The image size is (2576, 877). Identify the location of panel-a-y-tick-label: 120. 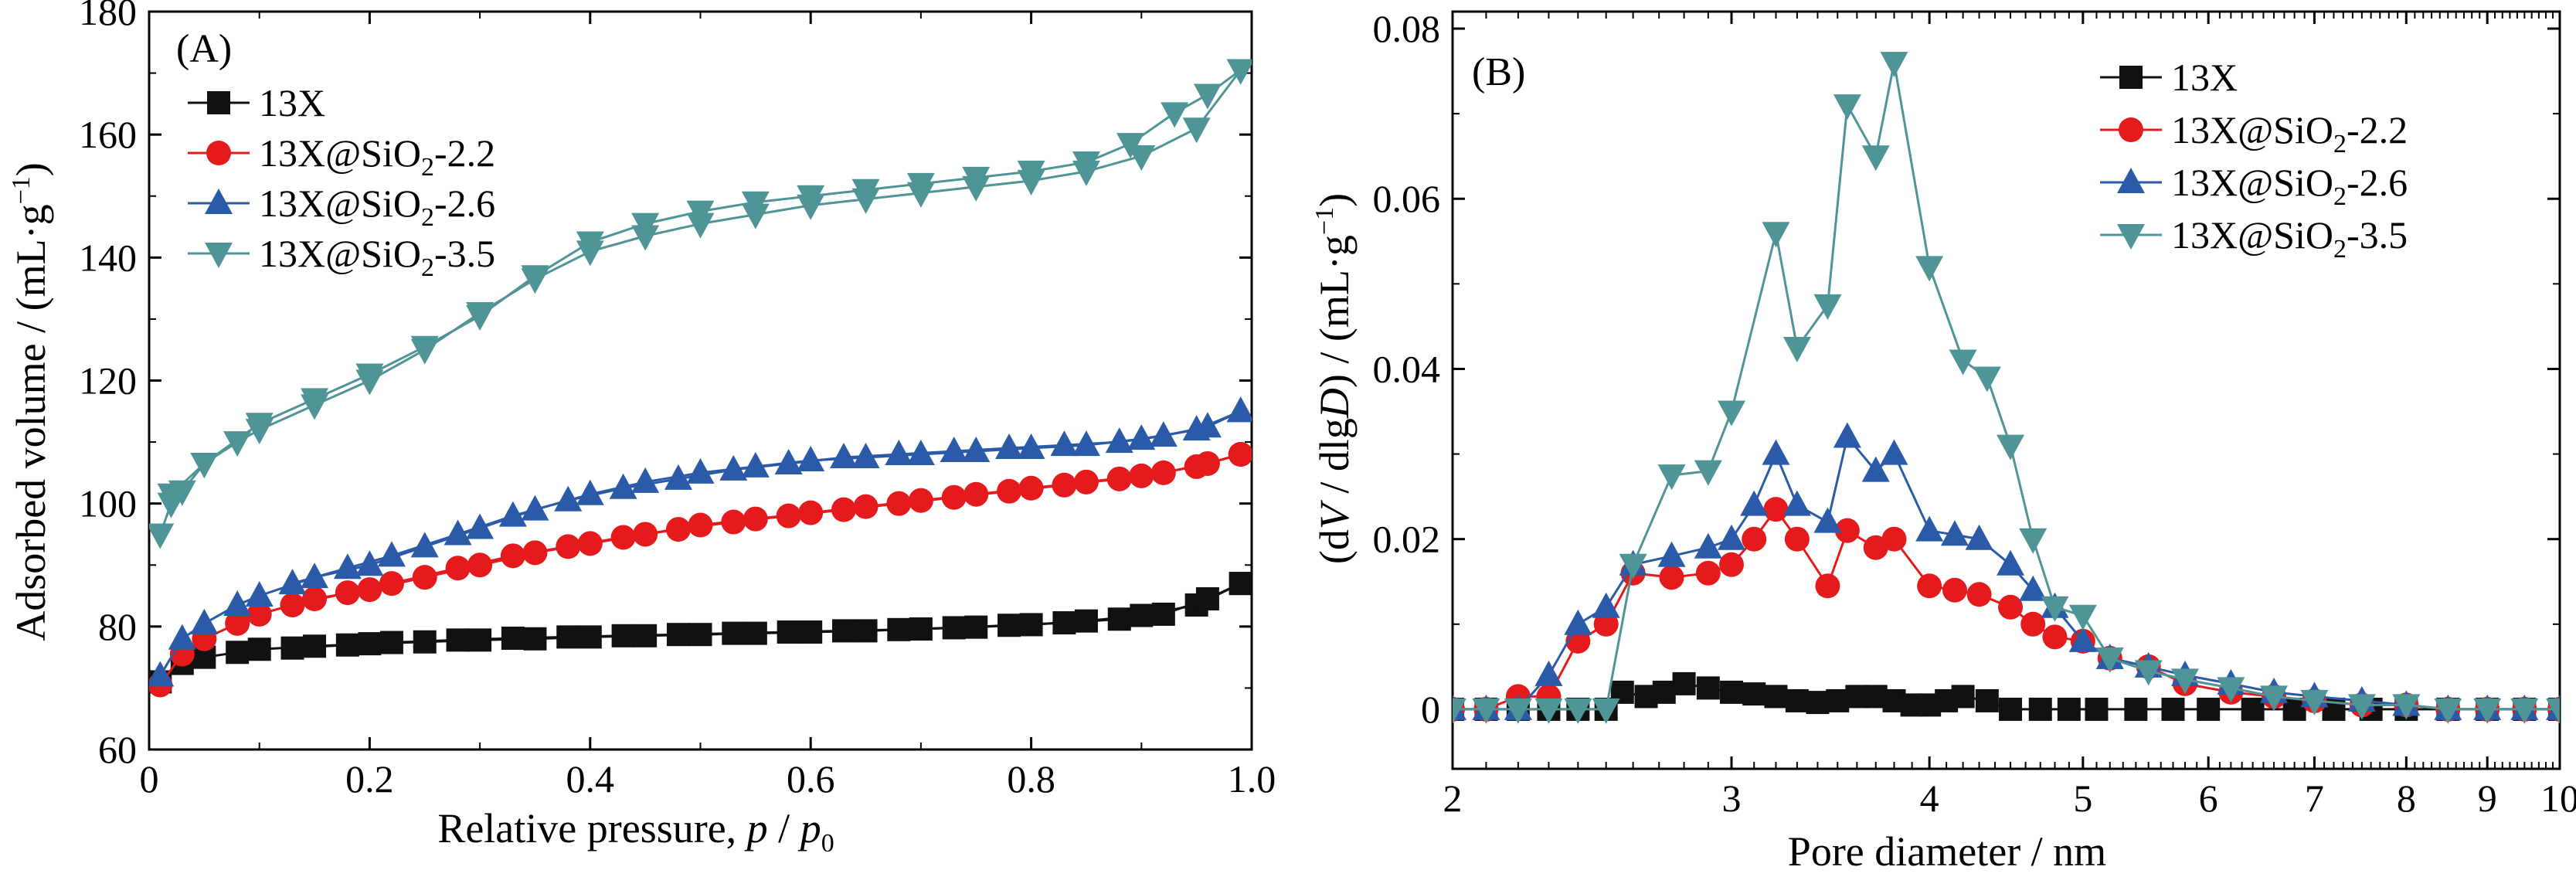
(108, 381).